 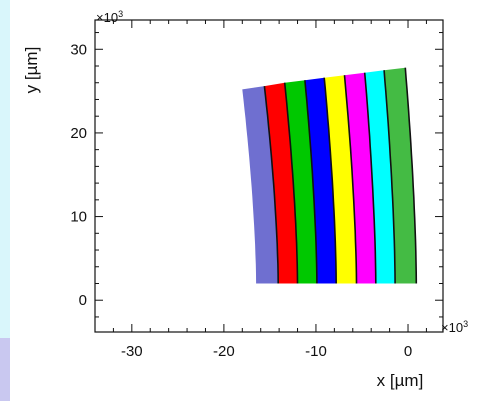 What do you see at coordinates (107, 17) in the screenshot?
I see `y-multiplier-base: ×10` at bounding box center [107, 17].